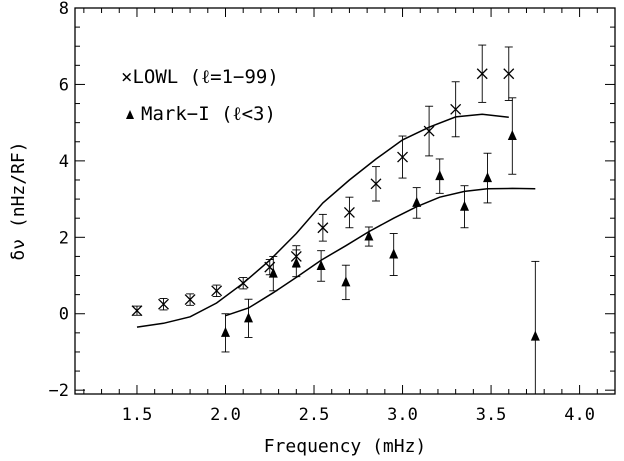 The width and height of the screenshot is (624, 461). I want to click on y-tick-label: 6, so click(64, 85).